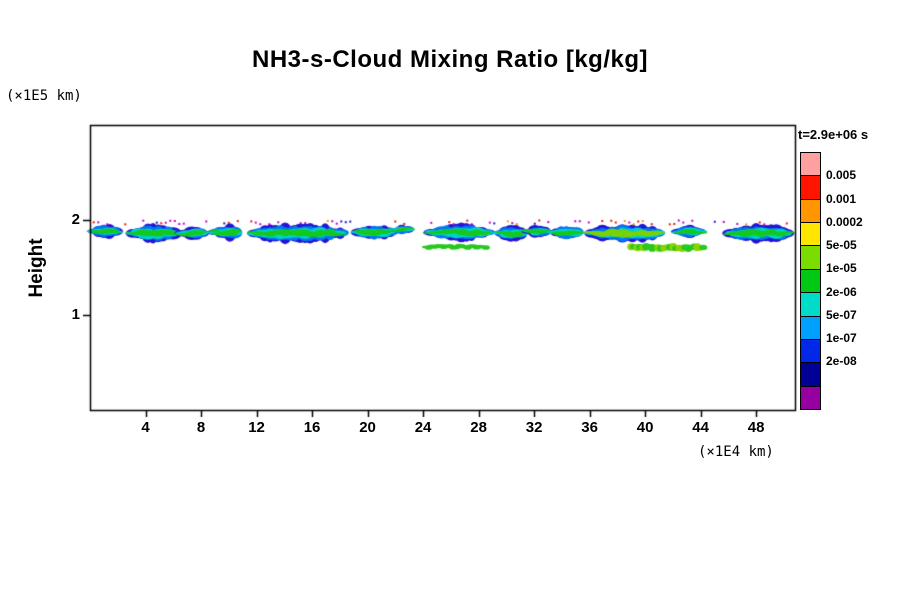  I want to click on x-tick-label: 28, so click(478, 427).